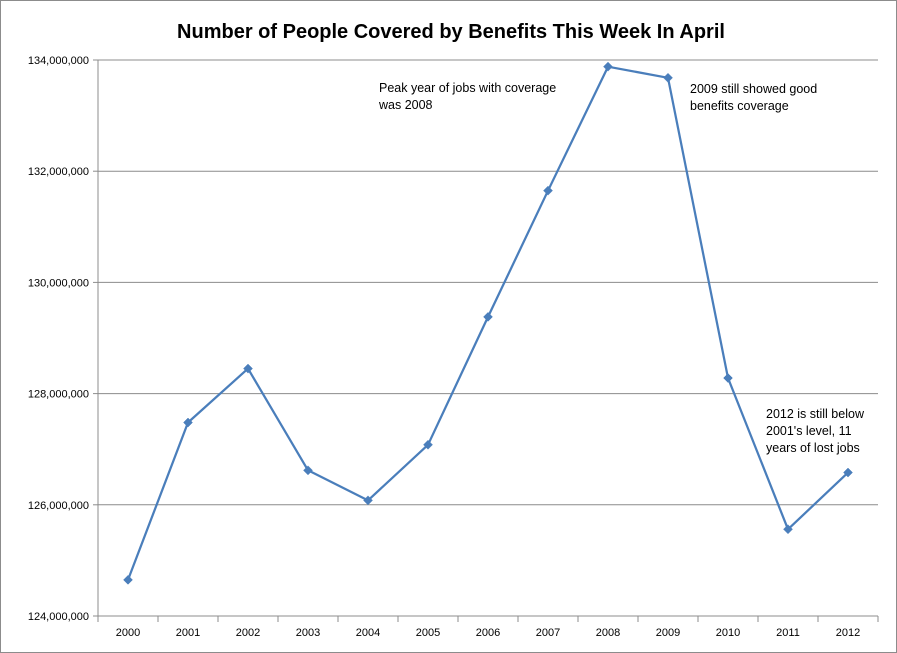 The image size is (897, 653). What do you see at coordinates (58, 172) in the screenshot?
I see `y-tick-label: 132,000,000` at bounding box center [58, 172].